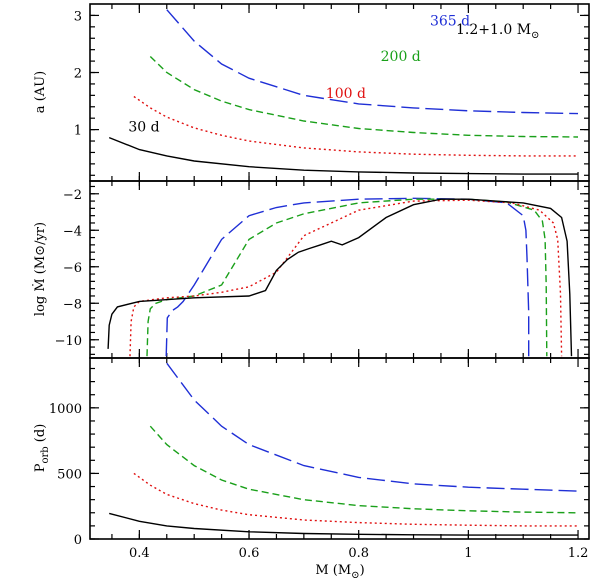 The image size is (600, 579). What do you see at coordinates (249, 553) in the screenshot?
I see `x-tick-label: 0.6` at bounding box center [249, 553].